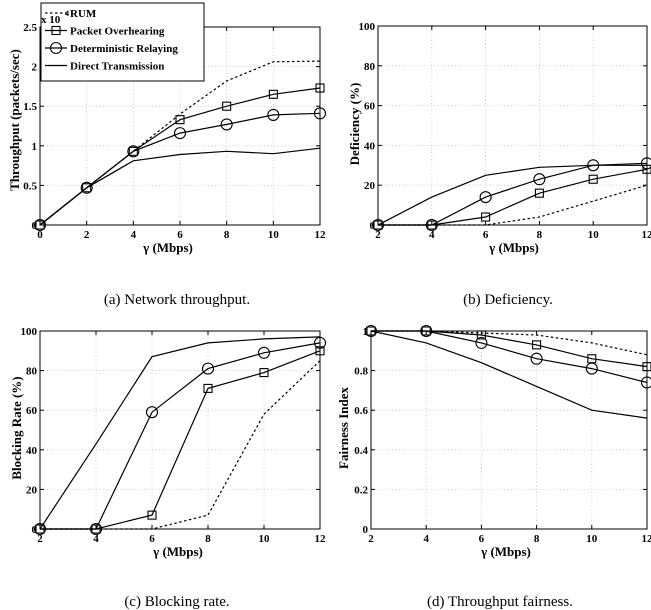 Image resolution: width=651 pixels, height=610 pixels. What do you see at coordinates (30, 107) in the screenshot?
I see `y-tick-label: 1.5` at bounding box center [30, 107].